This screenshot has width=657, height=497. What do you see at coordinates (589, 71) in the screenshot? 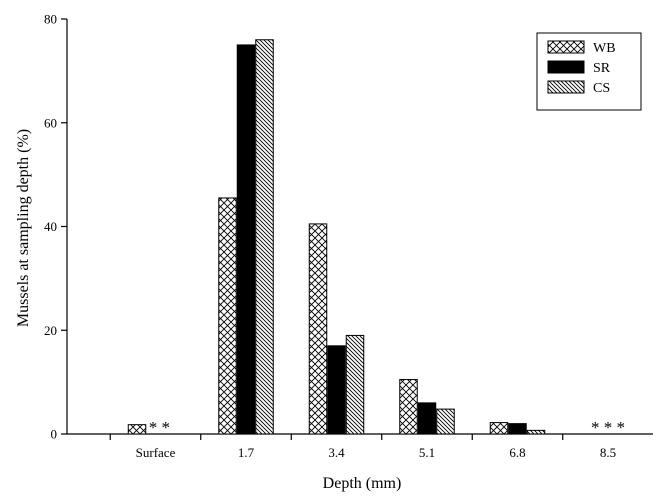
I see `legend: WB SR CS` at bounding box center [589, 71].